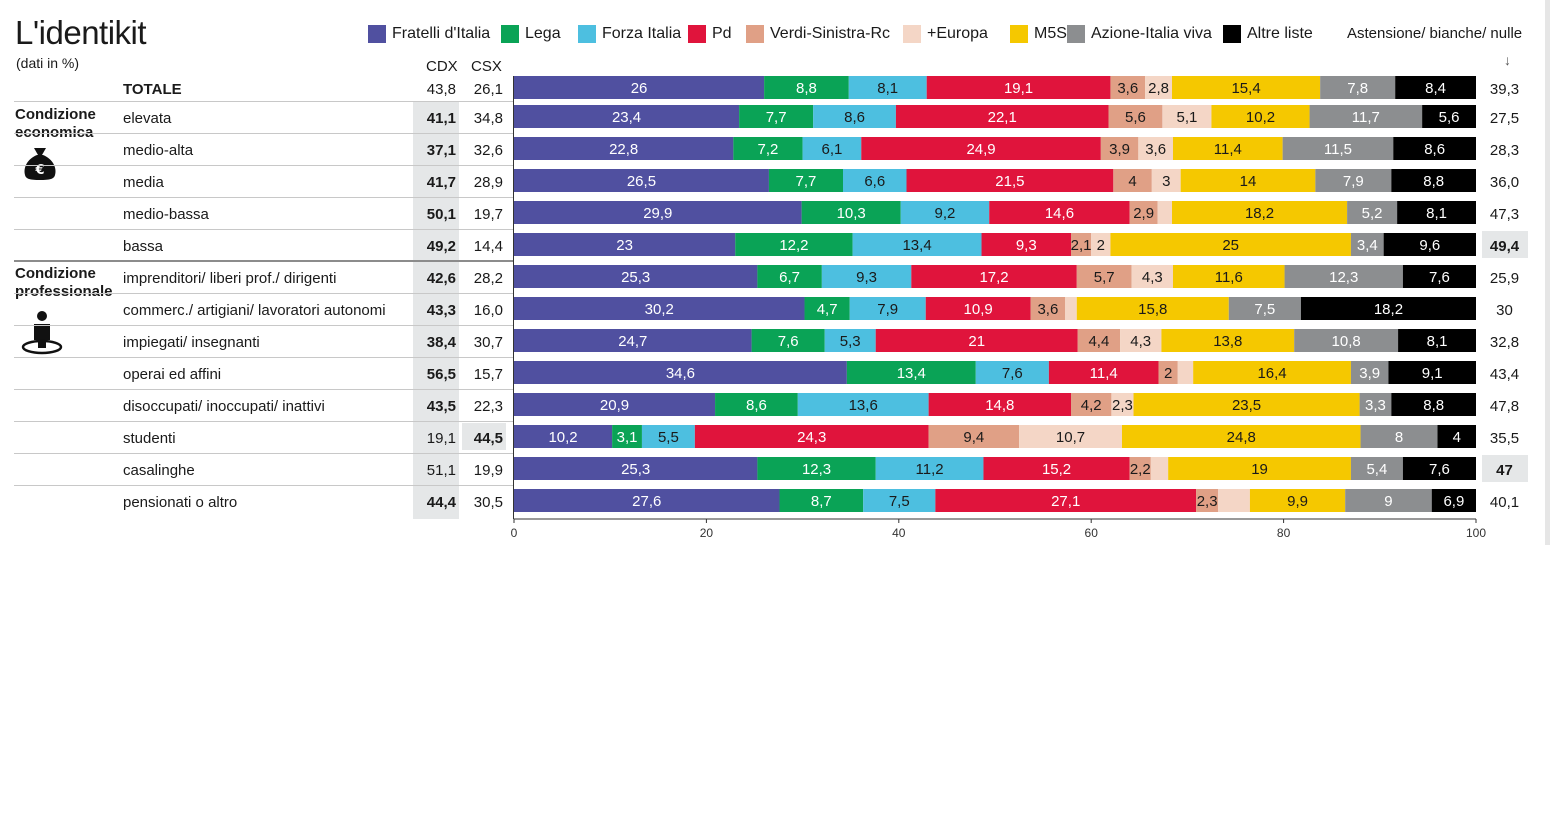 The width and height of the screenshot is (1550, 840). Describe the element at coordinates (806, 88) in the screenshot. I see `bar-value-label: 8,8` at that location.